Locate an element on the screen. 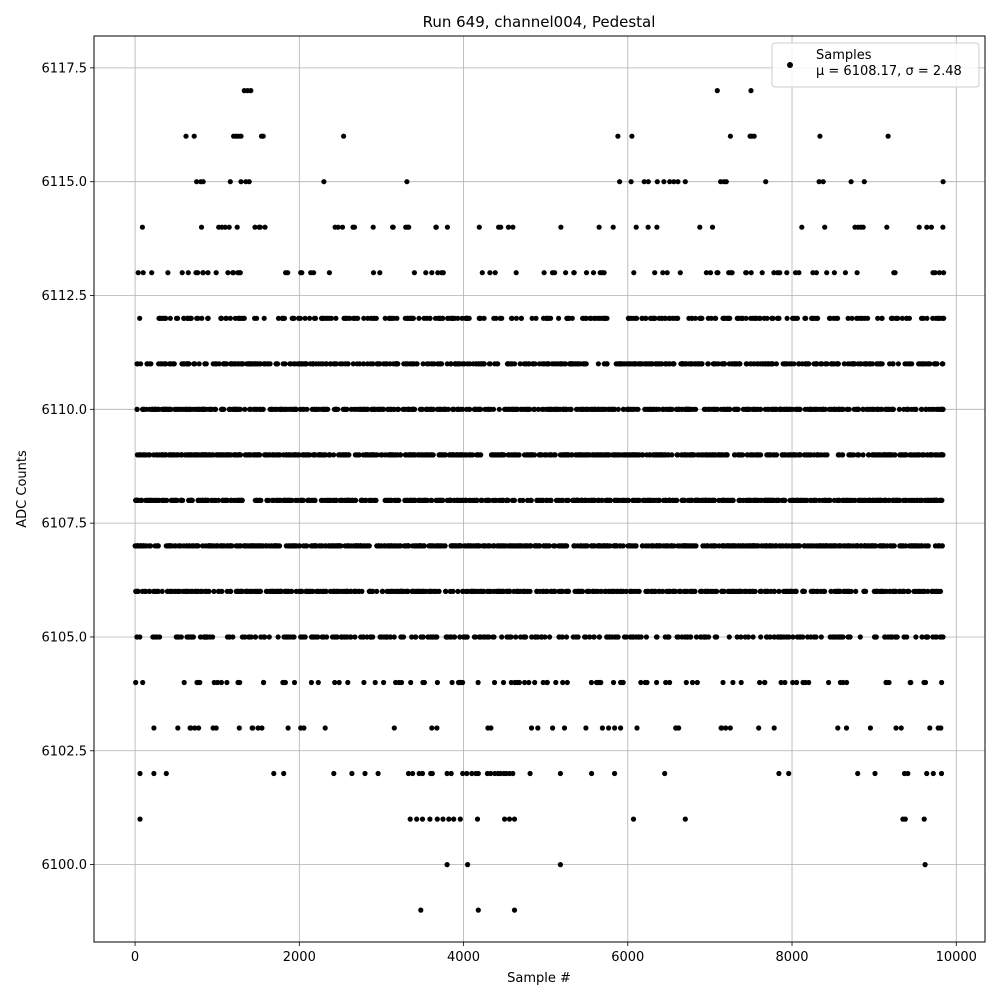 This screenshot has width=1000, height=1000. x-tick-label: 2000 is located at coordinates (299, 957).